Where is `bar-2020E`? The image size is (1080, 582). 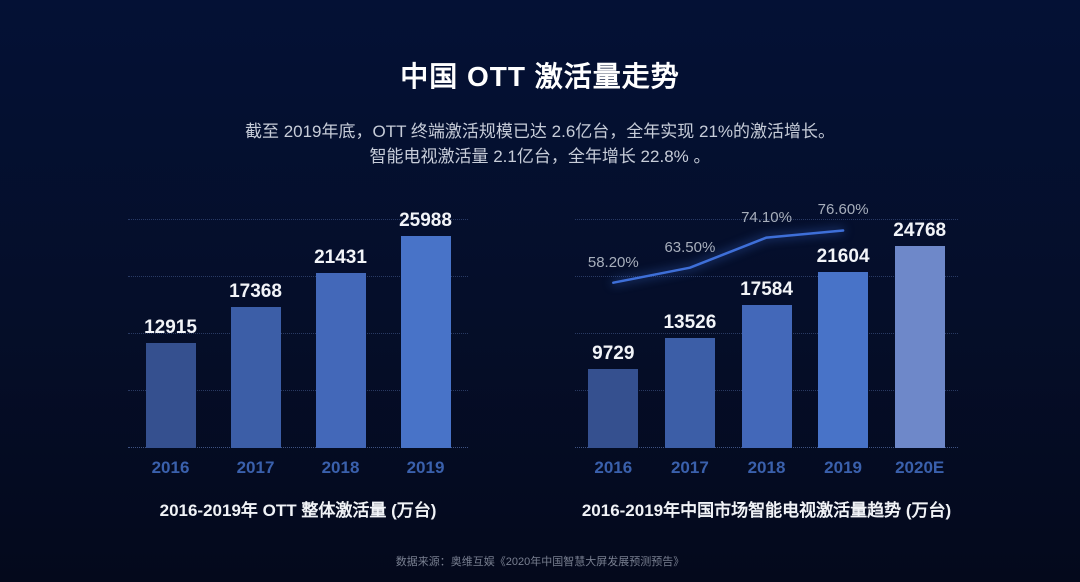
bar-2020E is located at coordinates (920, 347).